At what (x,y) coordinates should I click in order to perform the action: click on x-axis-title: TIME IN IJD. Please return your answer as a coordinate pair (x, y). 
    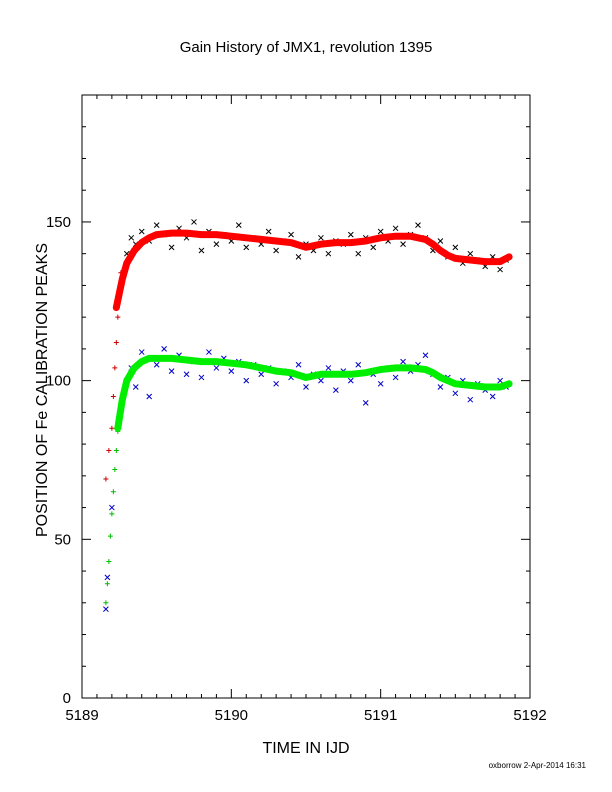
    Looking at the image, I should click on (305, 748).